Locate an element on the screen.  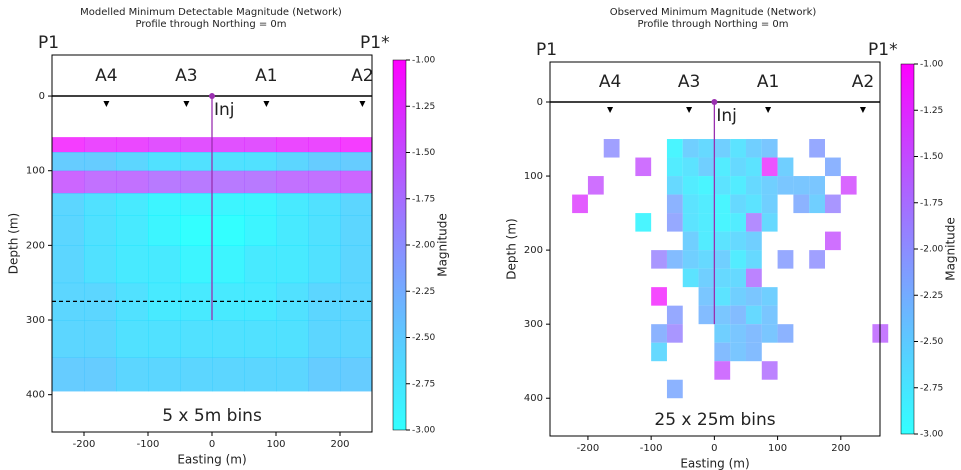
injection-point is located at coordinates (212, 96).